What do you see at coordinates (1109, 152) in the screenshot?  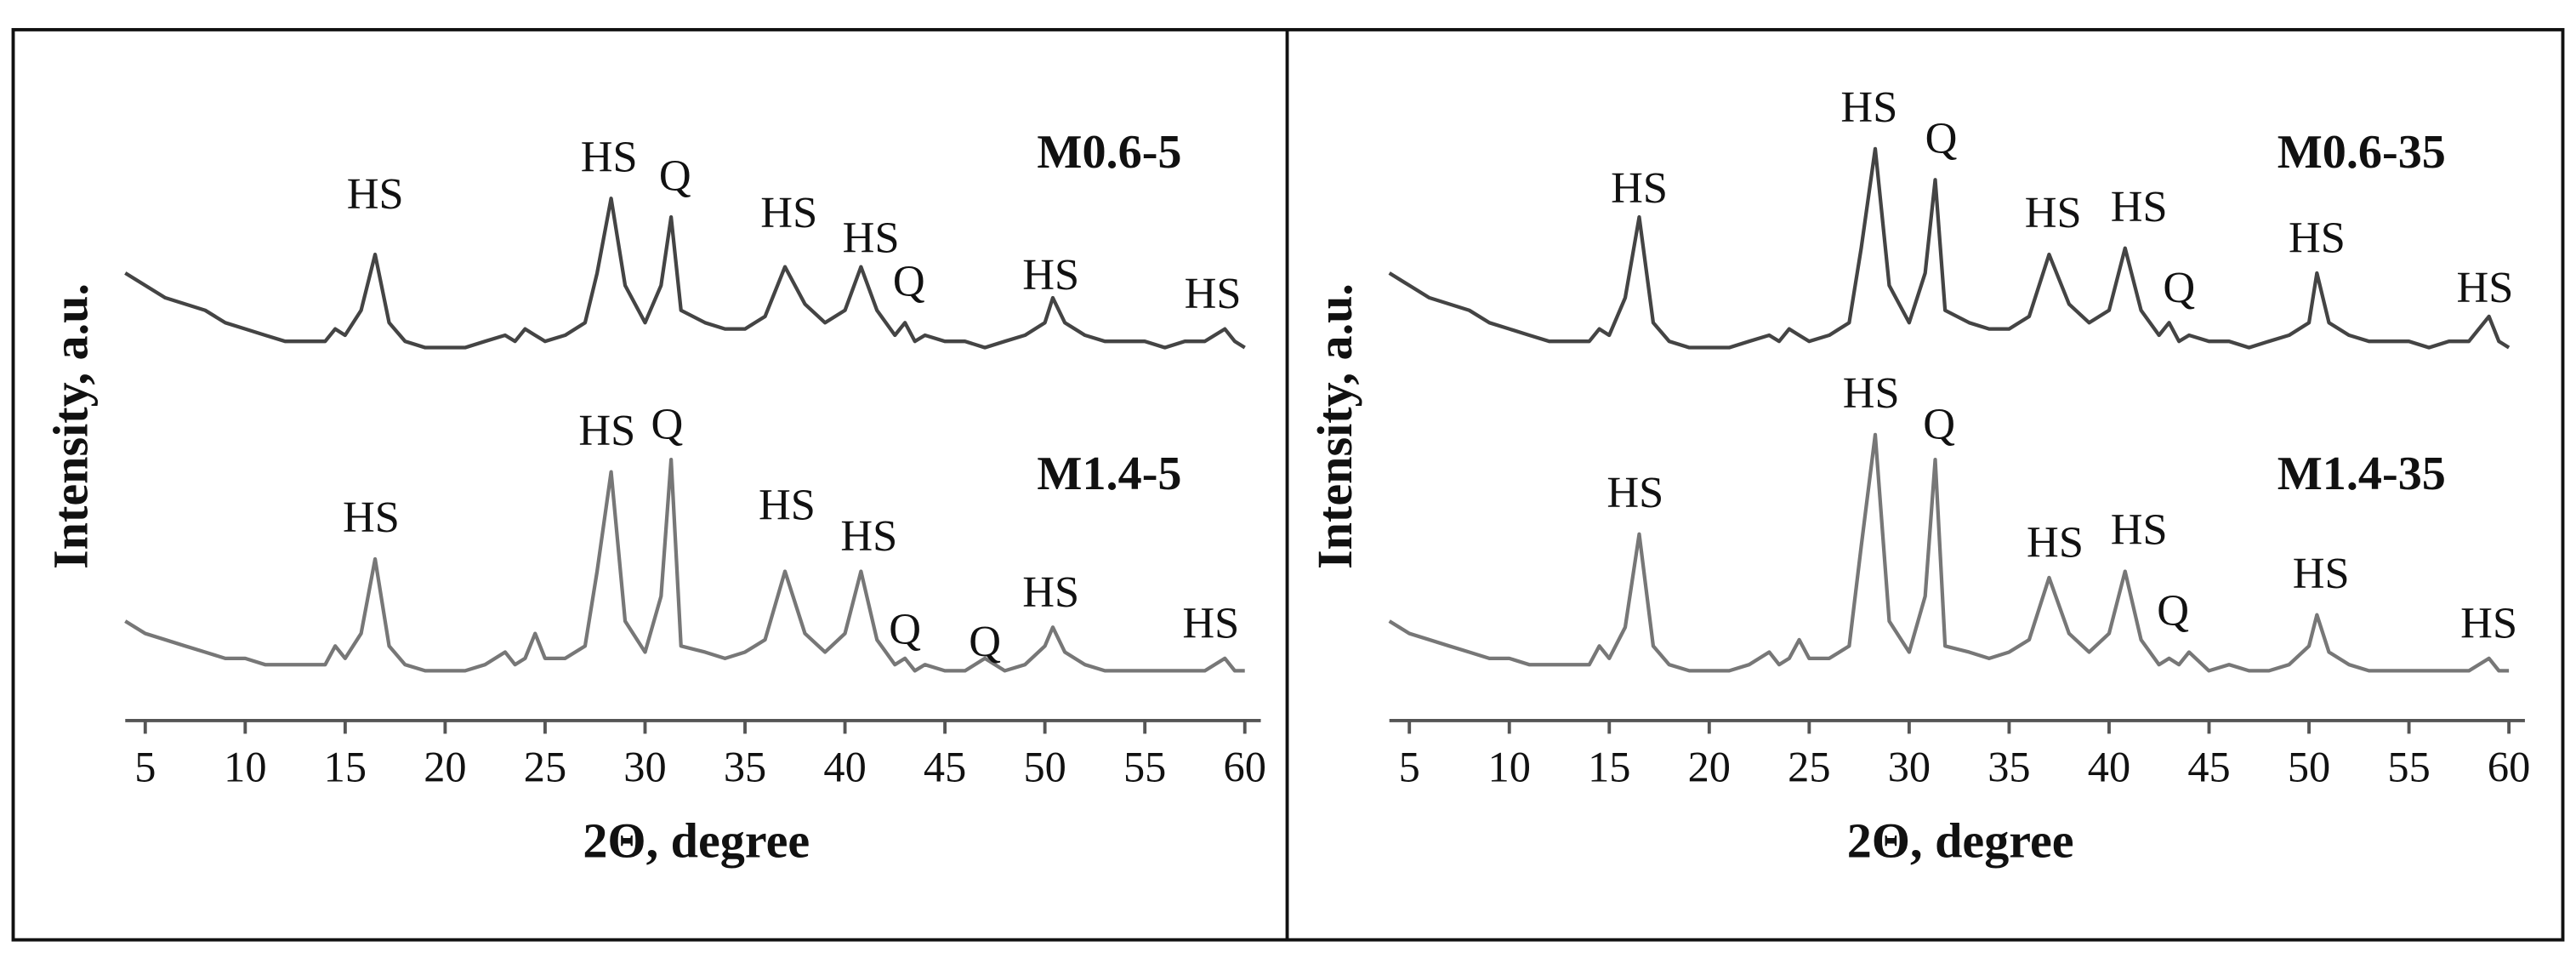 I see `series-name: M0.6-5` at bounding box center [1109, 152].